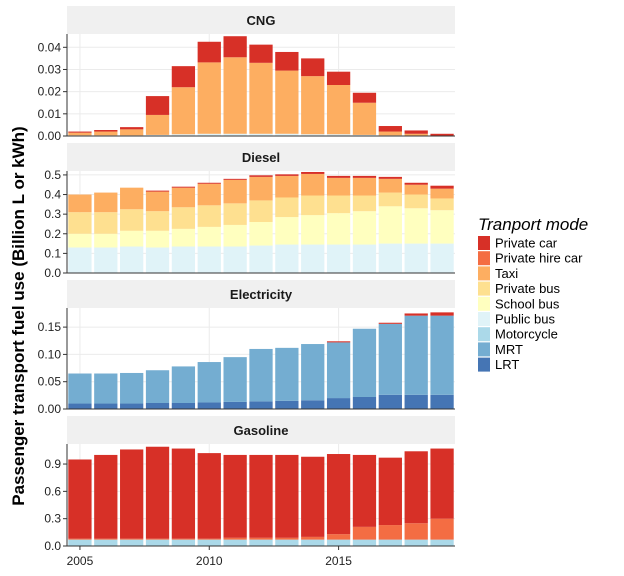  Describe the element at coordinates (157, 135) in the screenshot. I see `bar-public-bus-2008` at that location.